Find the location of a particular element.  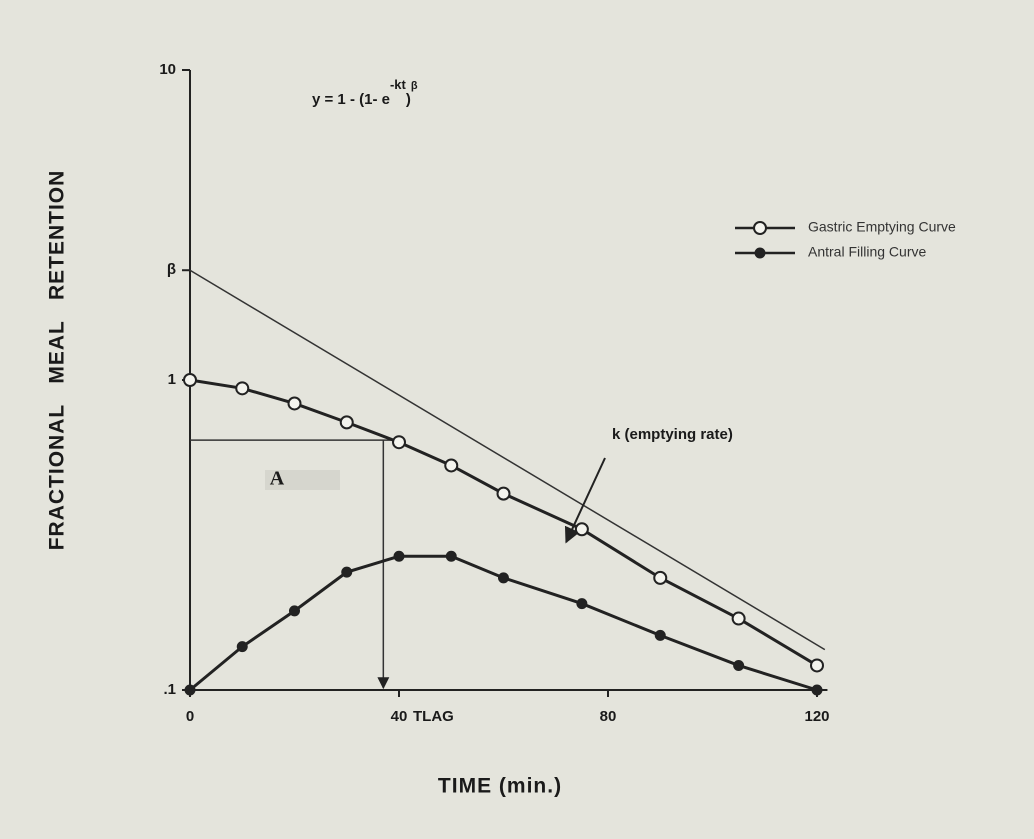

asymptote-arrow is located at coordinates (585, 500).